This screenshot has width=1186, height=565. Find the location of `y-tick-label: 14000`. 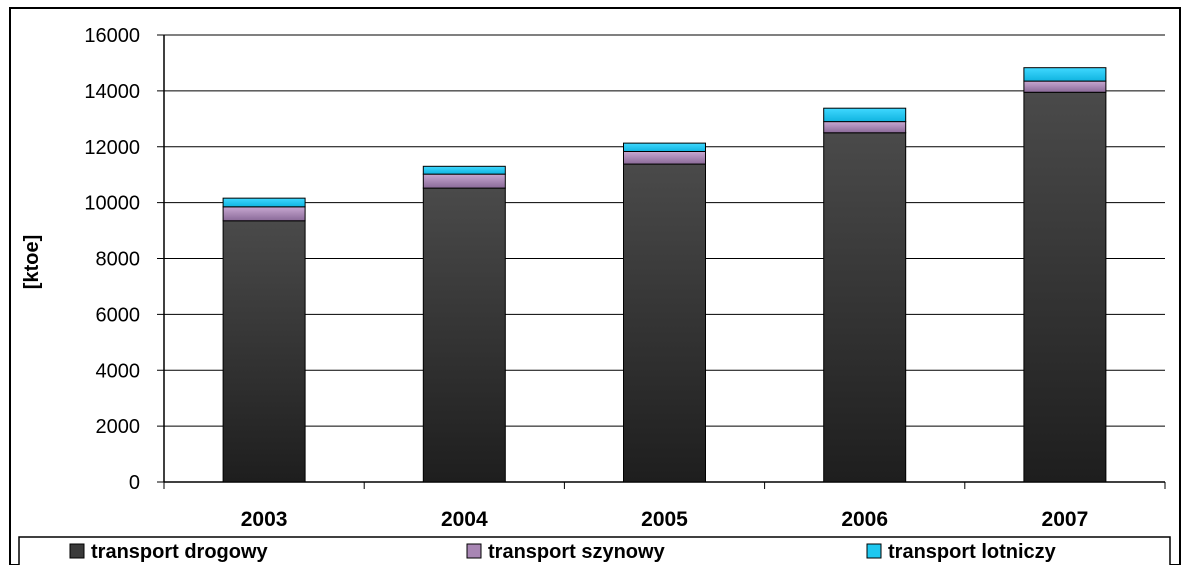

y-tick-label: 14000 is located at coordinates (112, 92).